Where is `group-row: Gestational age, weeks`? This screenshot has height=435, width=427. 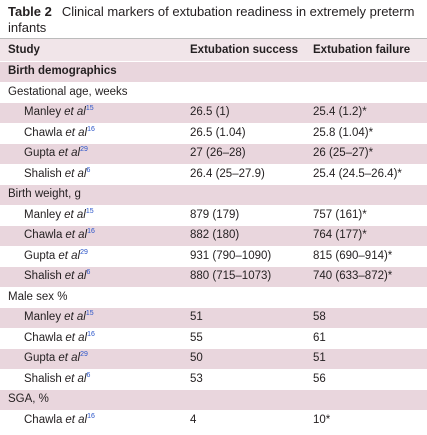 group-row: Gestational age, weeks is located at coordinates (213, 93).